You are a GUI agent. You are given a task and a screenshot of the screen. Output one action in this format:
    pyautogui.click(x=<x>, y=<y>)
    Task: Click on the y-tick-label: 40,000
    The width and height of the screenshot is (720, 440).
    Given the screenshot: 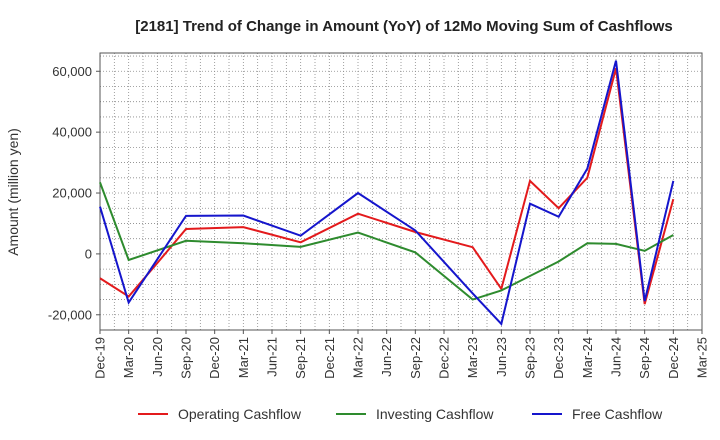 What is the action you would take?
    pyautogui.click(x=72, y=132)
    